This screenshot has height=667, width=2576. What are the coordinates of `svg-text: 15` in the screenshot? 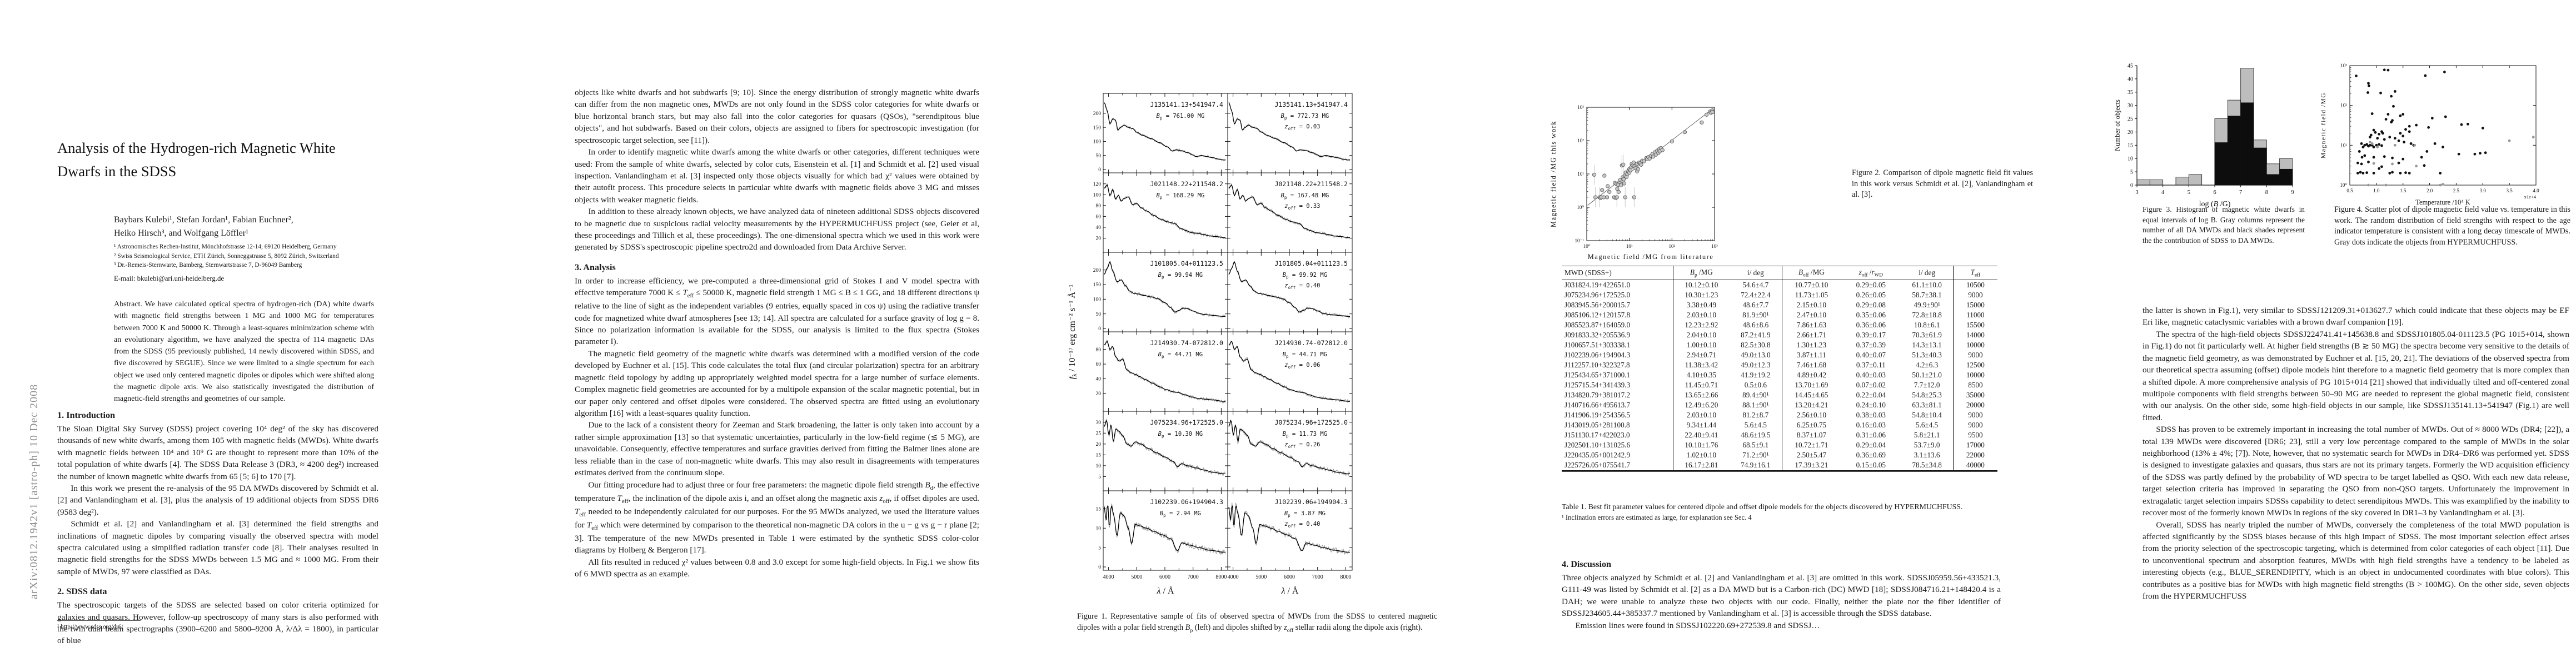 It's located at (1099, 456).